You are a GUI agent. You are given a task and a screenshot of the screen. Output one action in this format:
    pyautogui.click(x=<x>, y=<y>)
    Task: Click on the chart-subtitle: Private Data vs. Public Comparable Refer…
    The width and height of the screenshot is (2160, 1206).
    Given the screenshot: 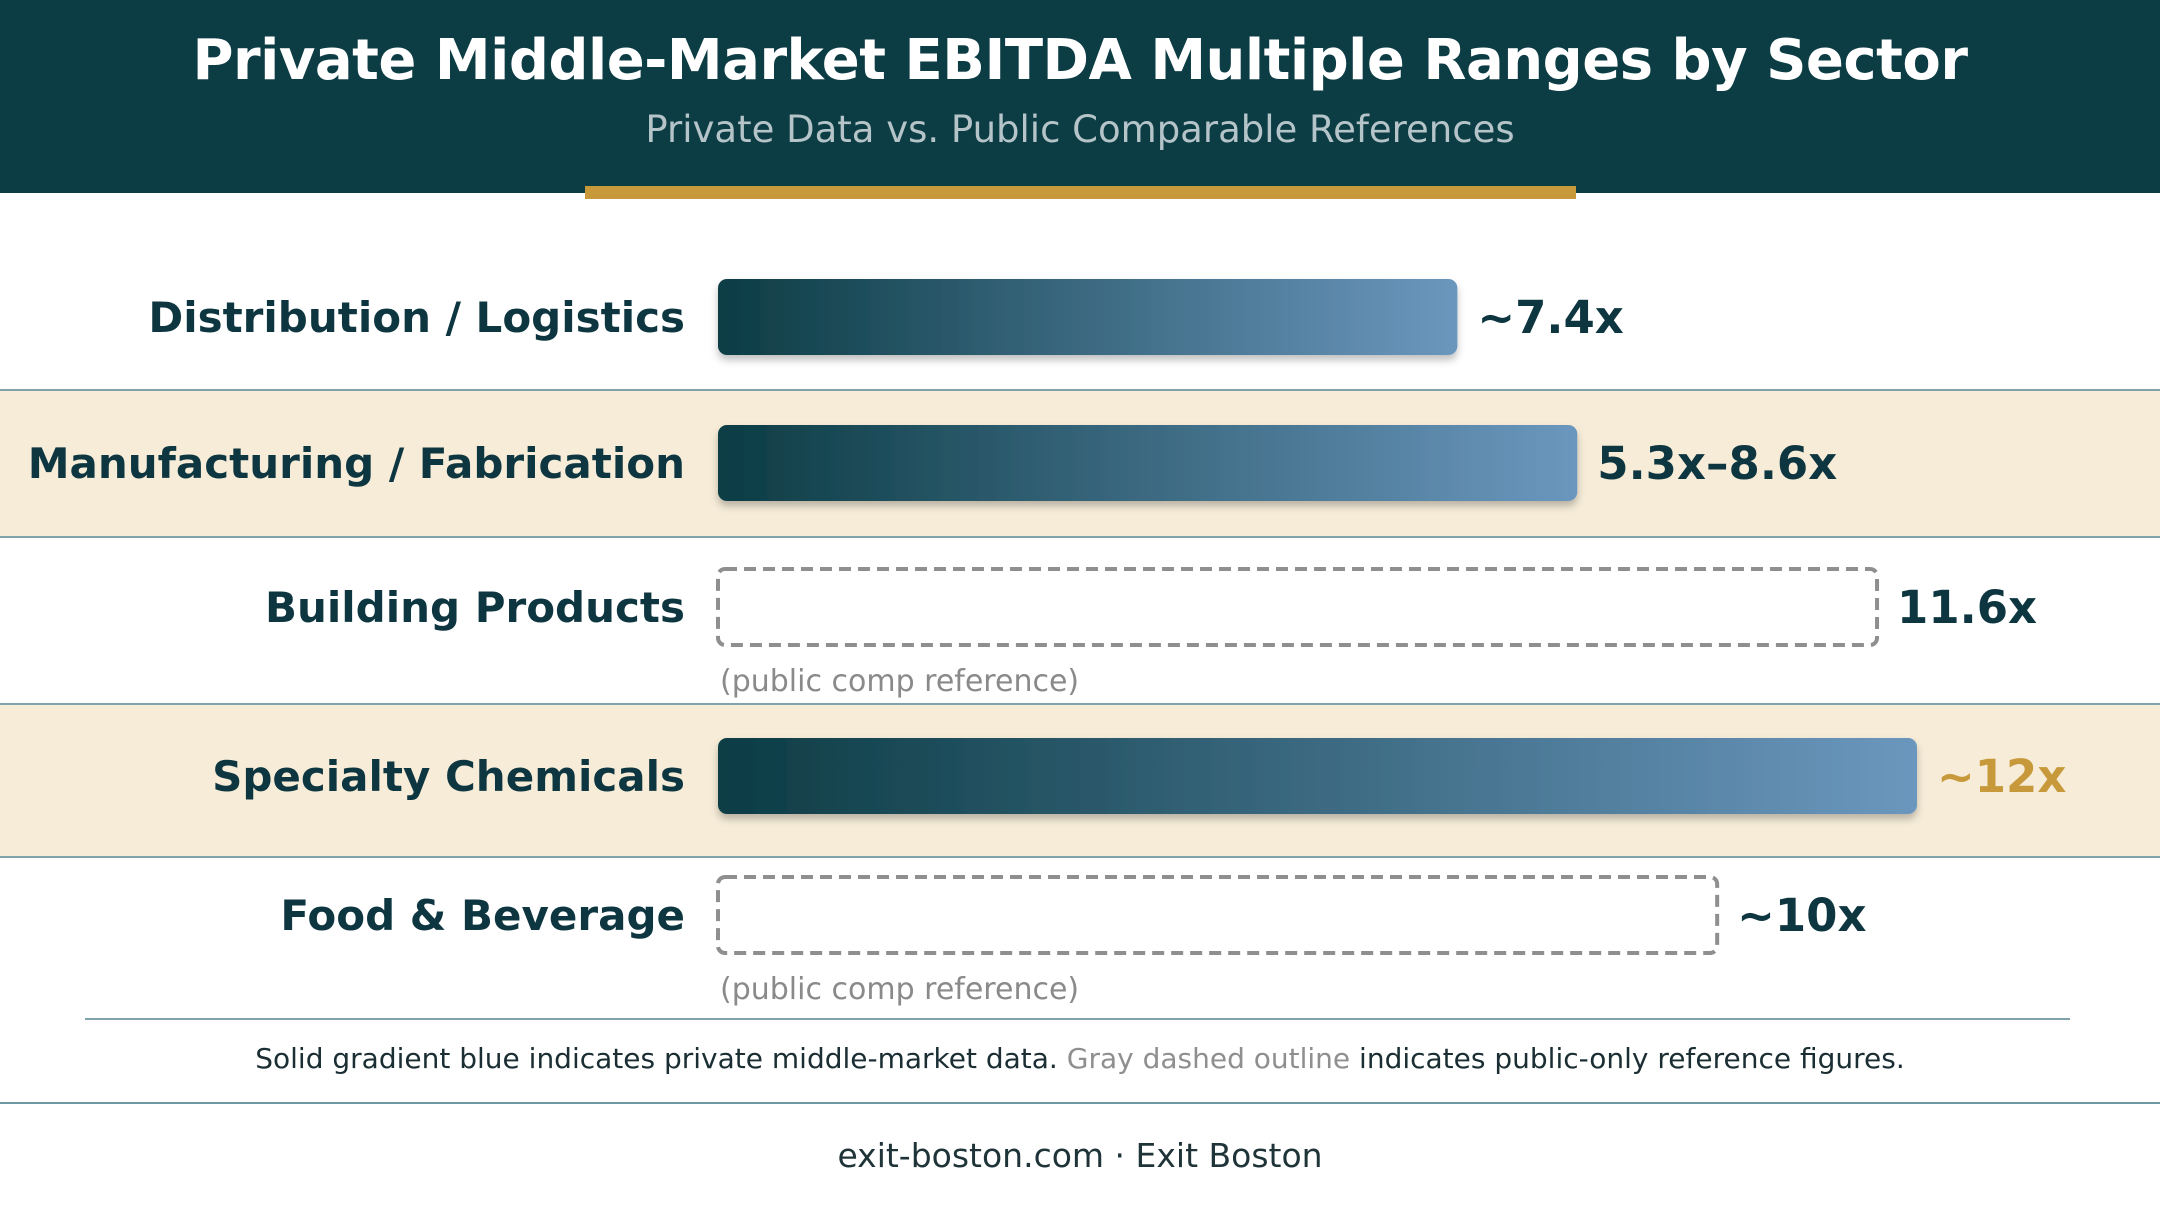 What is the action you would take?
    pyautogui.click(x=1080, y=129)
    